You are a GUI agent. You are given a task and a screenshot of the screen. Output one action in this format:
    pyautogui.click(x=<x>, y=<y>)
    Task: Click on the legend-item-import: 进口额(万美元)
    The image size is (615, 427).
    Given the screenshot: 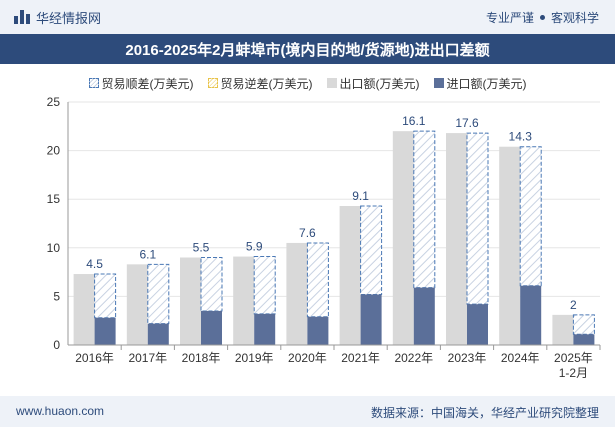 What is the action you would take?
    pyautogui.click(x=480, y=83)
    